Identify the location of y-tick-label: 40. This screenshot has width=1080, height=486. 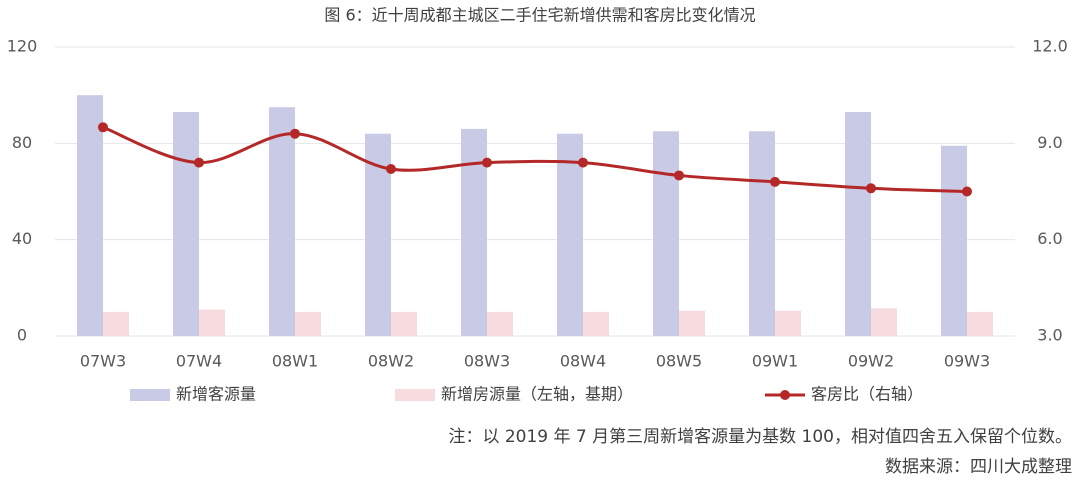
(22, 238).